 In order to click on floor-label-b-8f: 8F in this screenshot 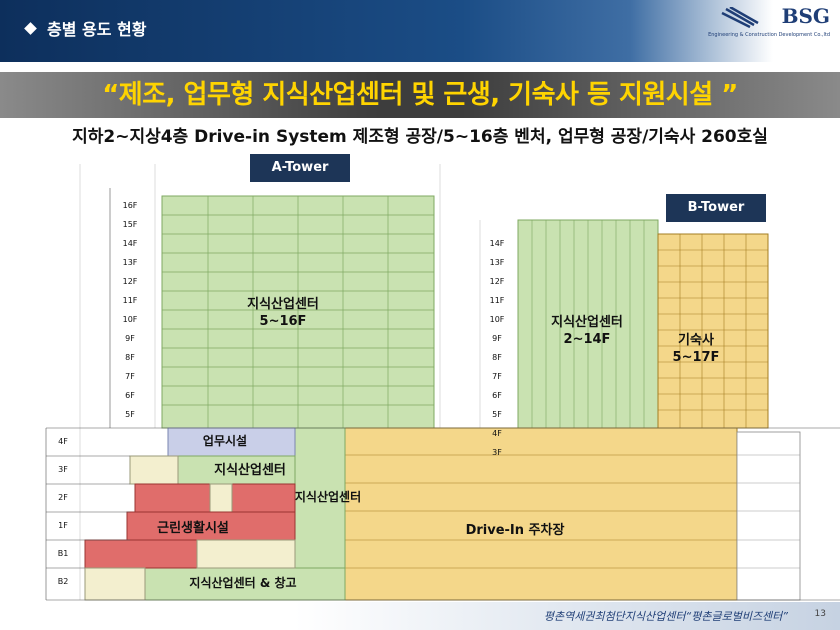, I will do `click(497, 357)`.